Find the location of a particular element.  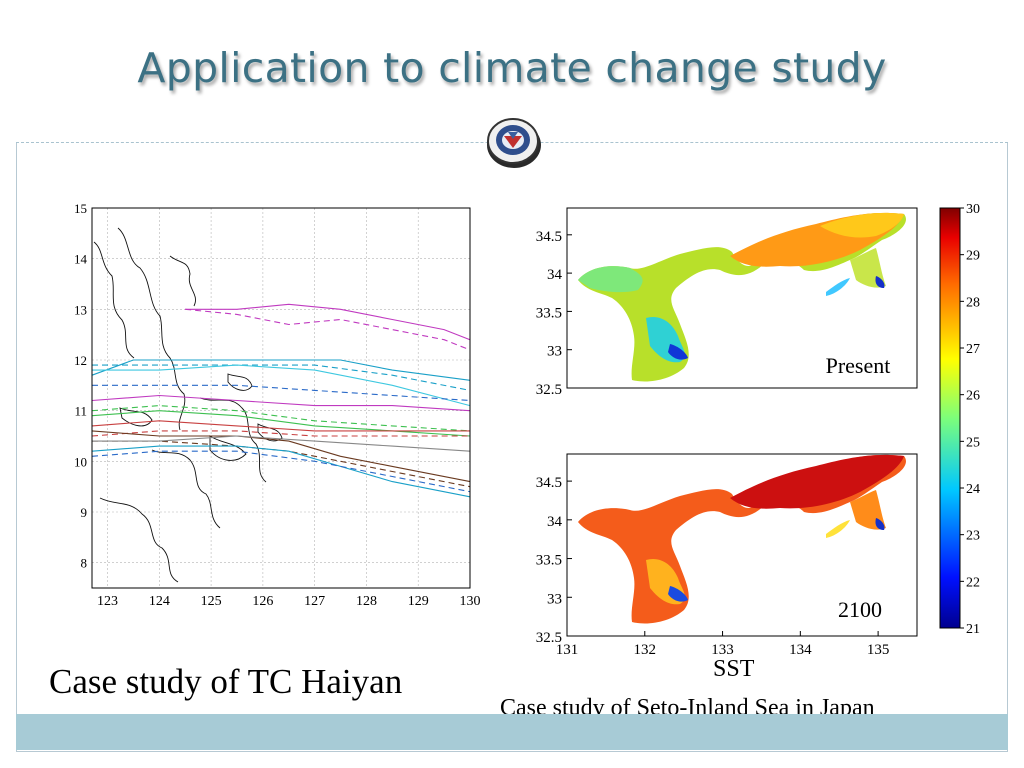

caption-sst: SST is located at coordinates (734, 669).